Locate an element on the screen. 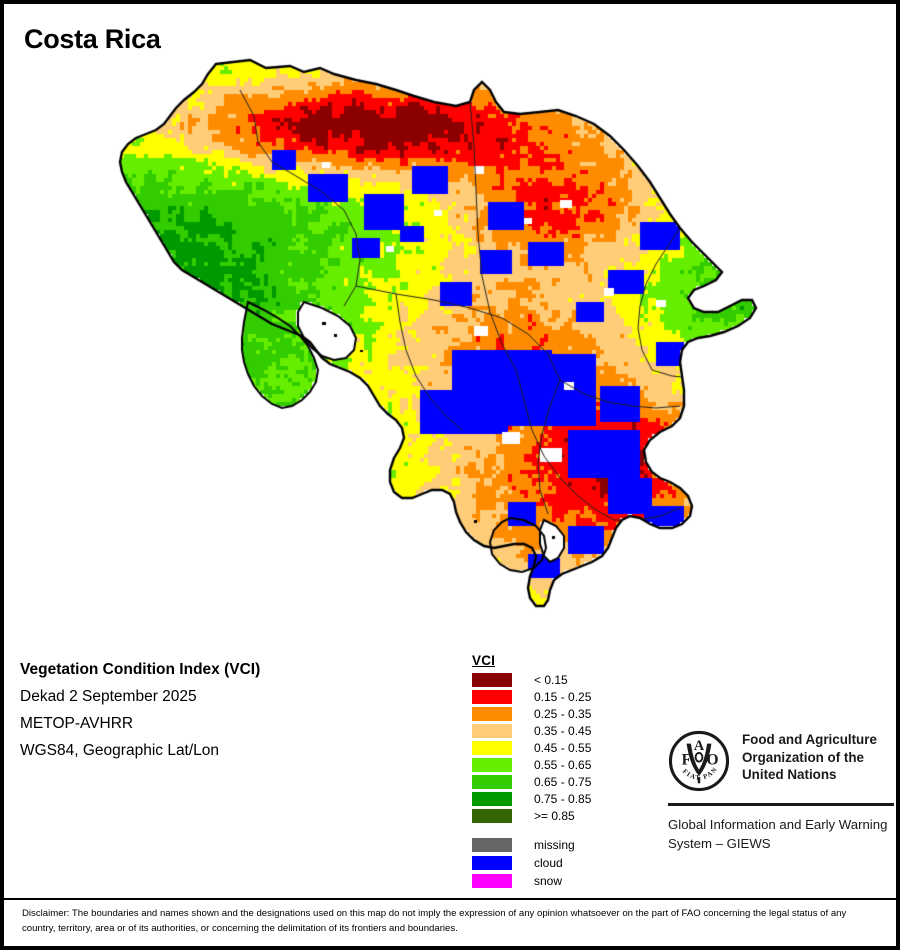 This screenshot has height=950, width=900. svg-text: A is located at coordinates (699, 746).